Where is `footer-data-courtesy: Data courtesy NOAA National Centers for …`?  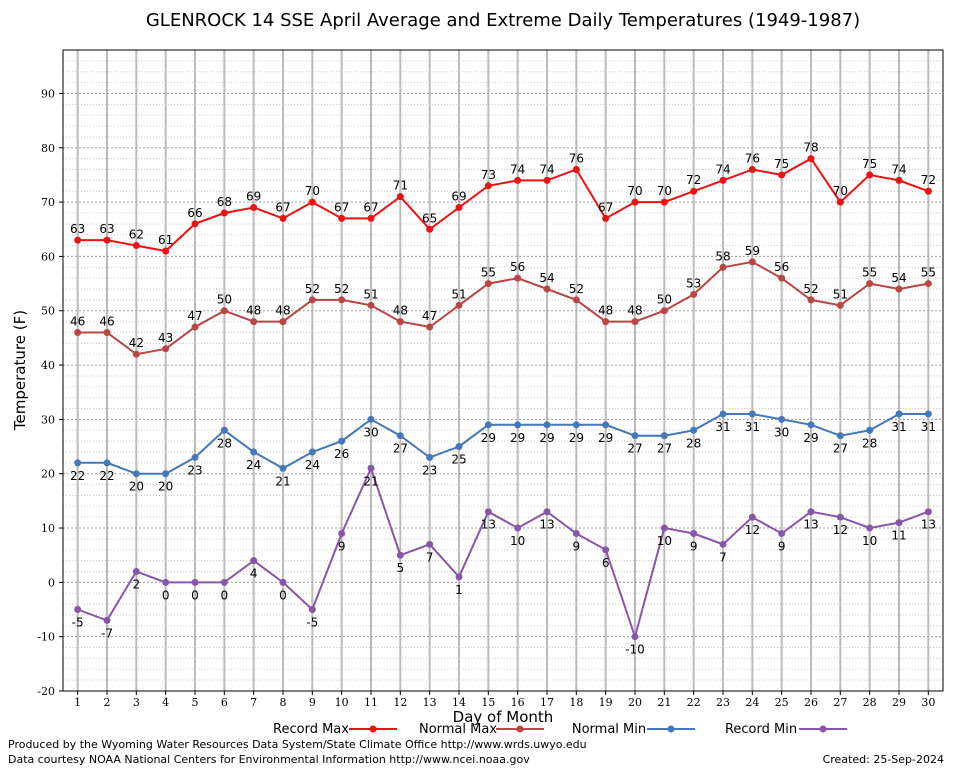 footer-data-courtesy: Data courtesy NOAA National Centers for … is located at coordinates (269, 759).